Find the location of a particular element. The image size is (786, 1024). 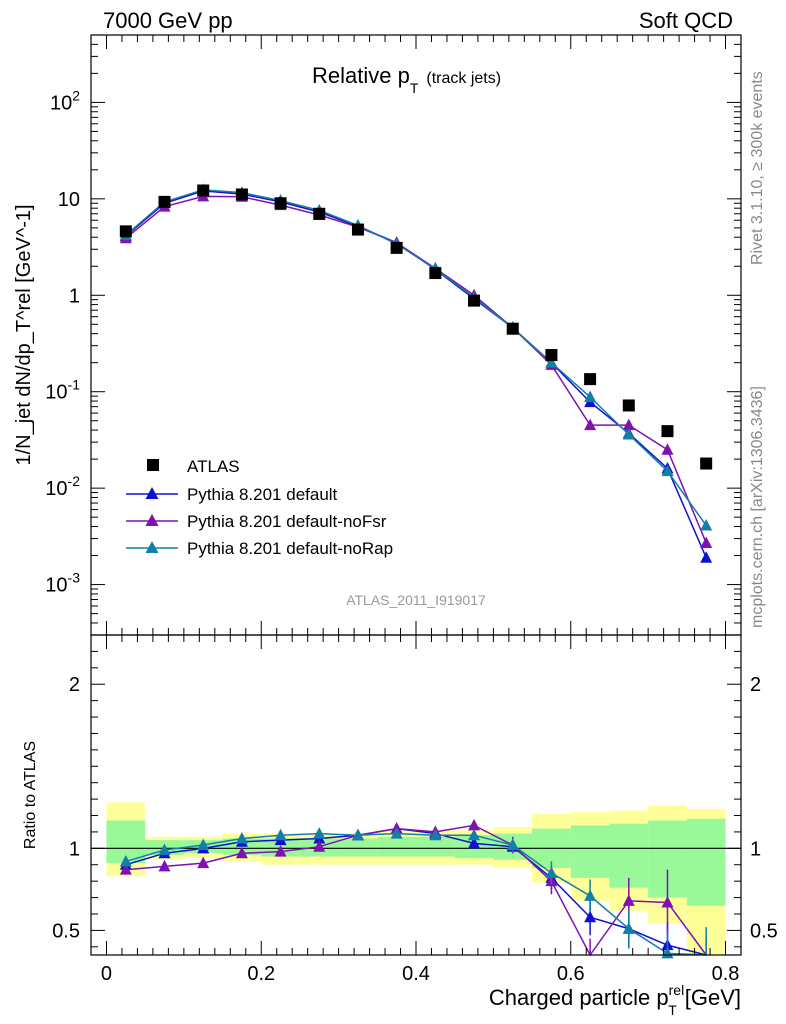

ratio-ytick-label: 1 is located at coordinates (74, 849).